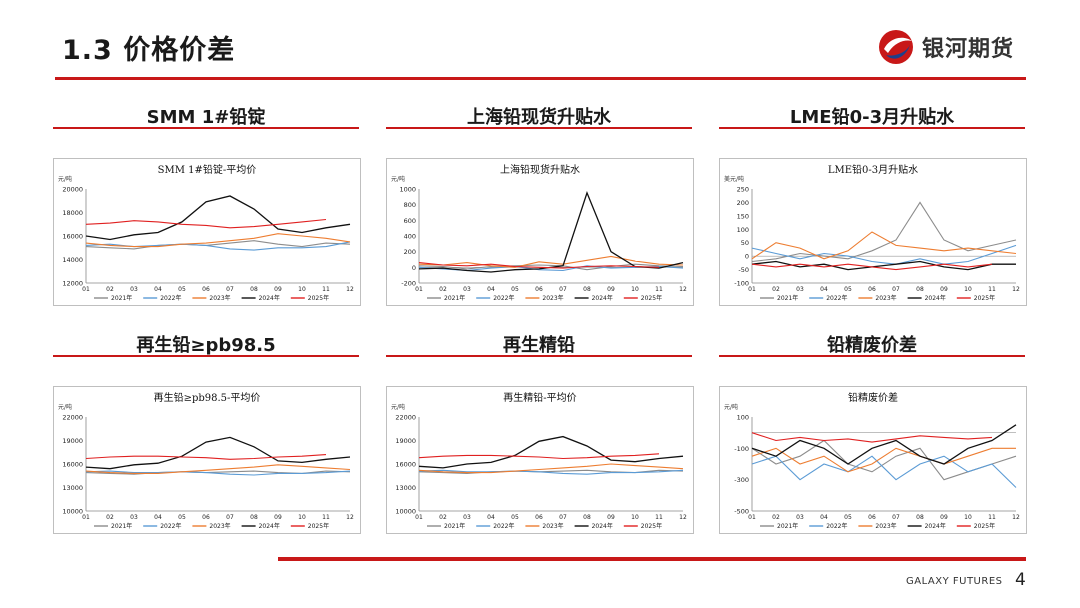  What do you see at coordinates (407, 190) in the screenshot?
I see `y-tick-label: 1000` at bounding box center [407, 190].